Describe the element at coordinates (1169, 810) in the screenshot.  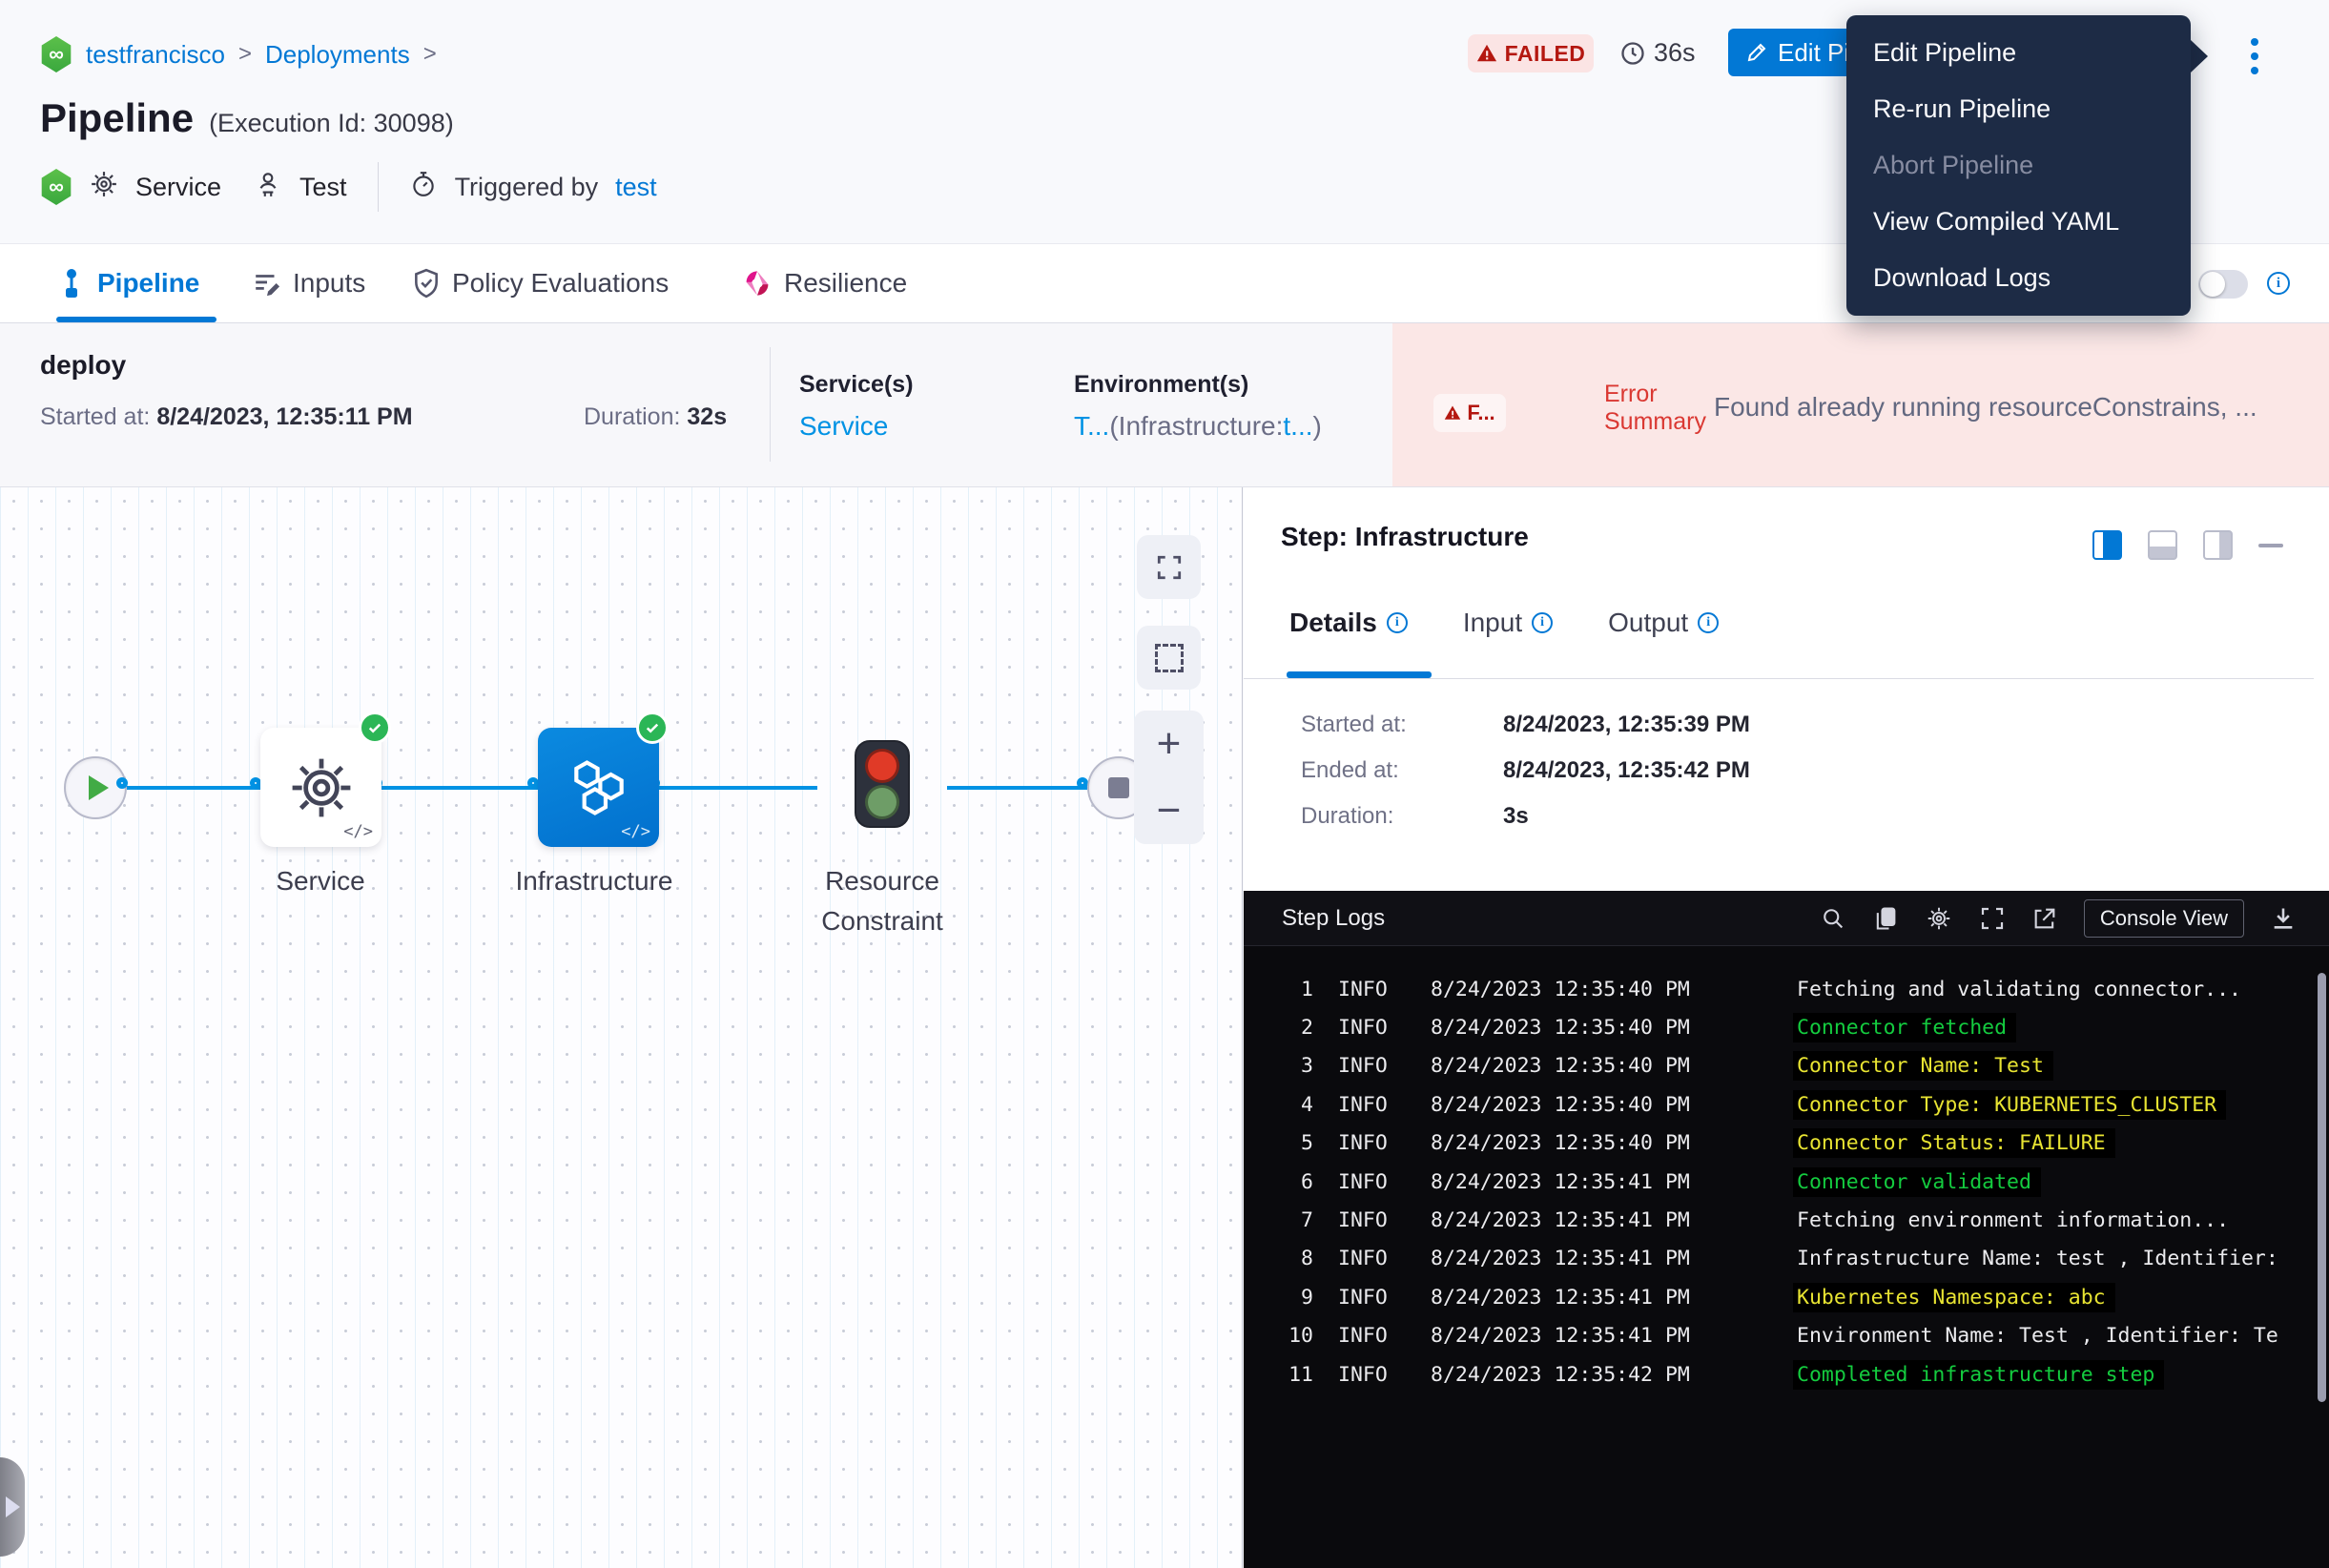
I see `zoom-out-button: −` at that location.